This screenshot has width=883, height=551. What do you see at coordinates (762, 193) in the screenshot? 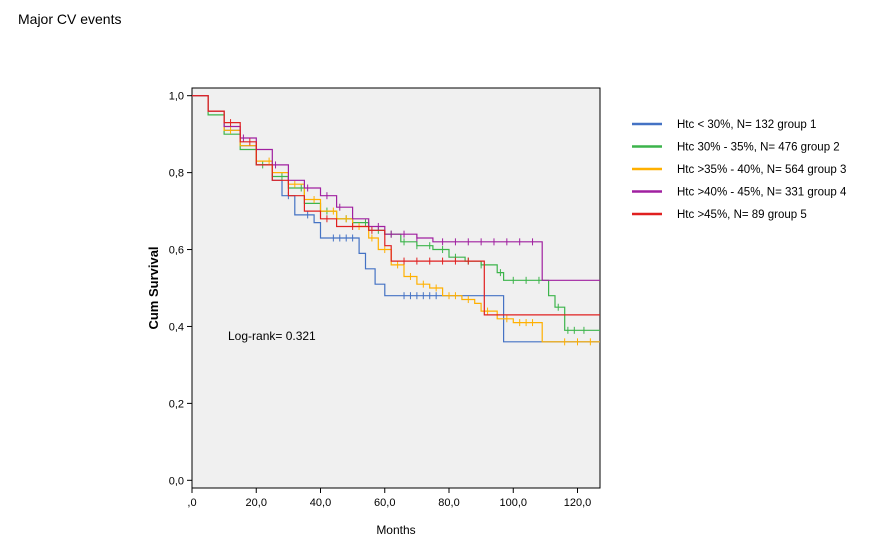
I see `legend-label: Htc >40% - 45%, N= 331 group 4` at bounding box center [762, 193].